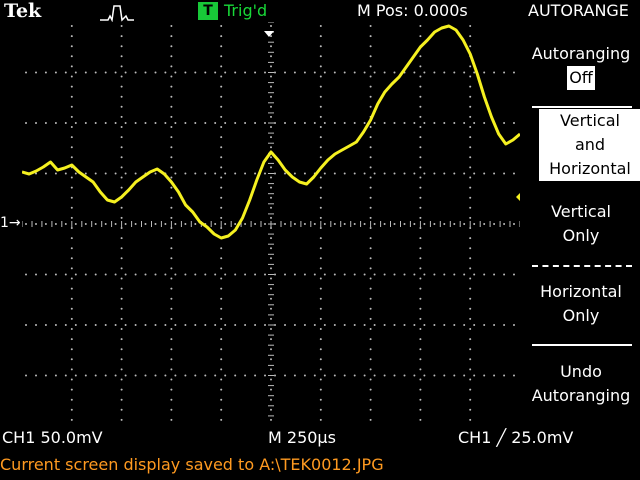 Image resolution: width=640 pixels, height=480 pixels. I want to click on ch1-vertical-scale: CH1 50.0mV, so click(52, 437).